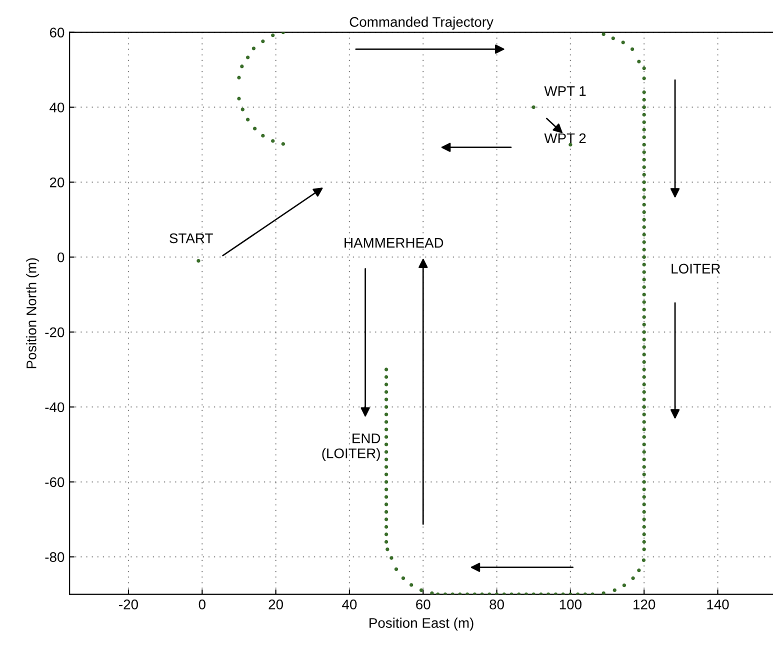 This screenshot has height=646, width=773. I want to click on x-tick-label: 120, so click(645, 605).